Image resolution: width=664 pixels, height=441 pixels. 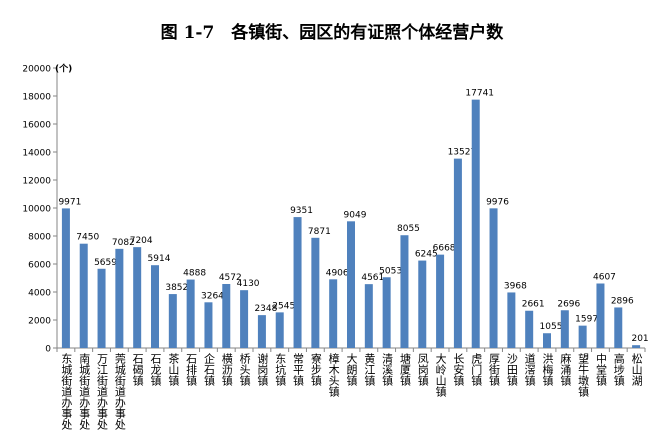 I want to click on x-tick-label: 常平镇, so click(x=298, y=369).